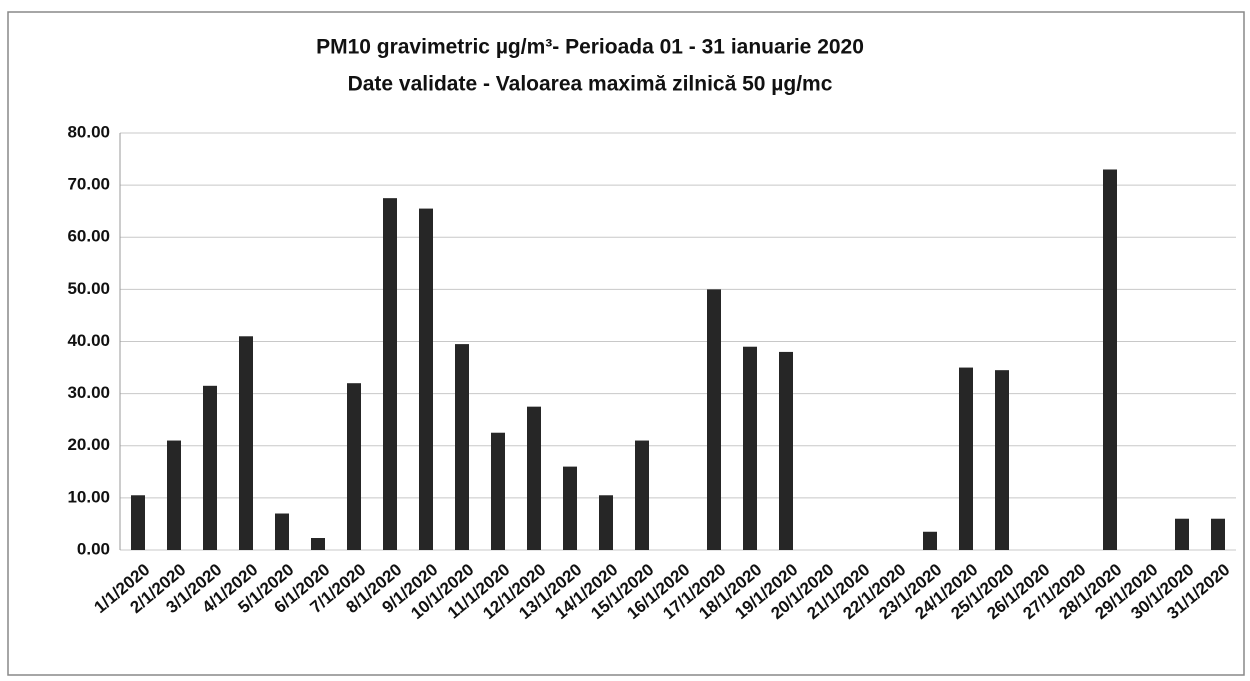  I want to click on y-tick-label: 70.00, so click(88, 184).